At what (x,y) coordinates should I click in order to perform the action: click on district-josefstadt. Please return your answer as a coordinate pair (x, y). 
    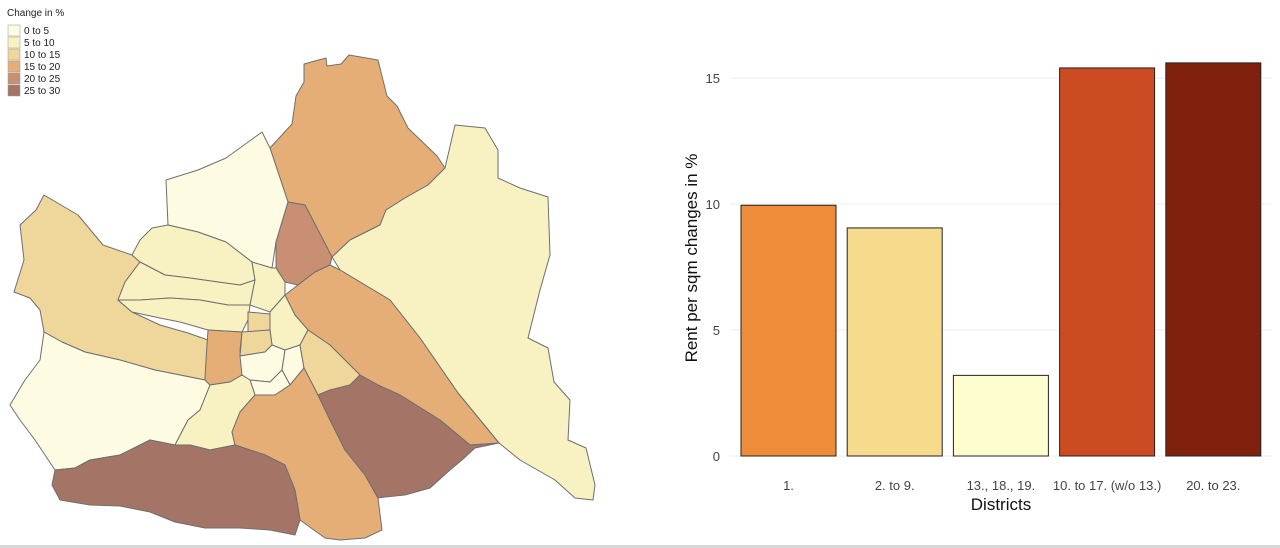
    Looking at the image, I should click on (259, 322).